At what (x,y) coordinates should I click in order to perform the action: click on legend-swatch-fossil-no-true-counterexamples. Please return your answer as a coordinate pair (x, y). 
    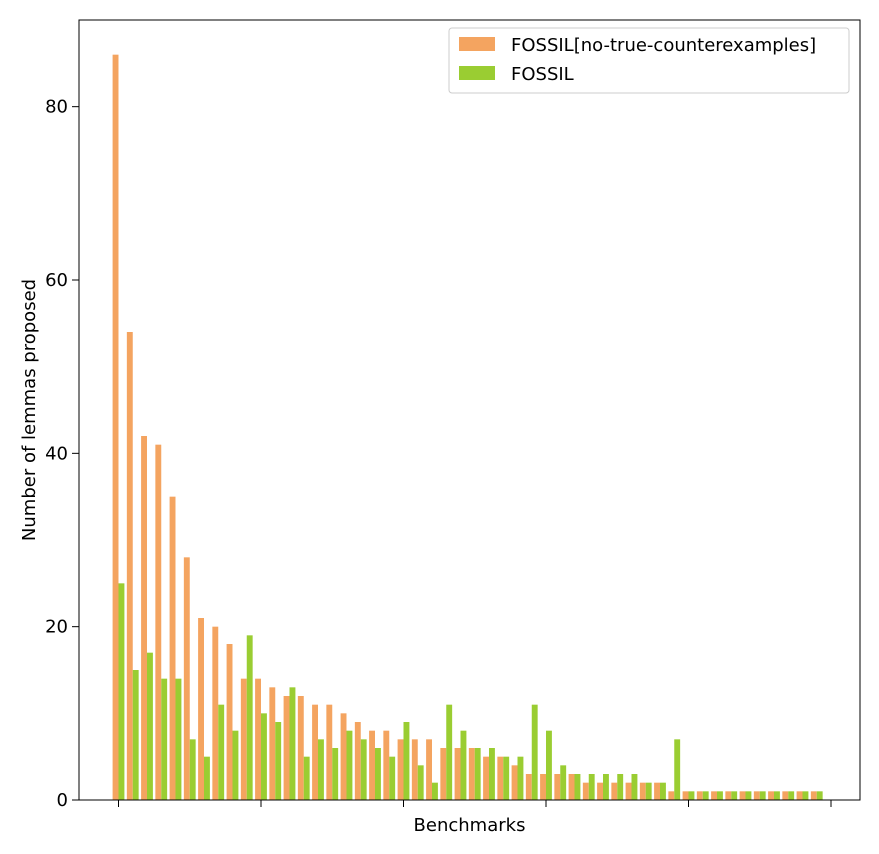
    Looking at the image, I should click on (477, 44).